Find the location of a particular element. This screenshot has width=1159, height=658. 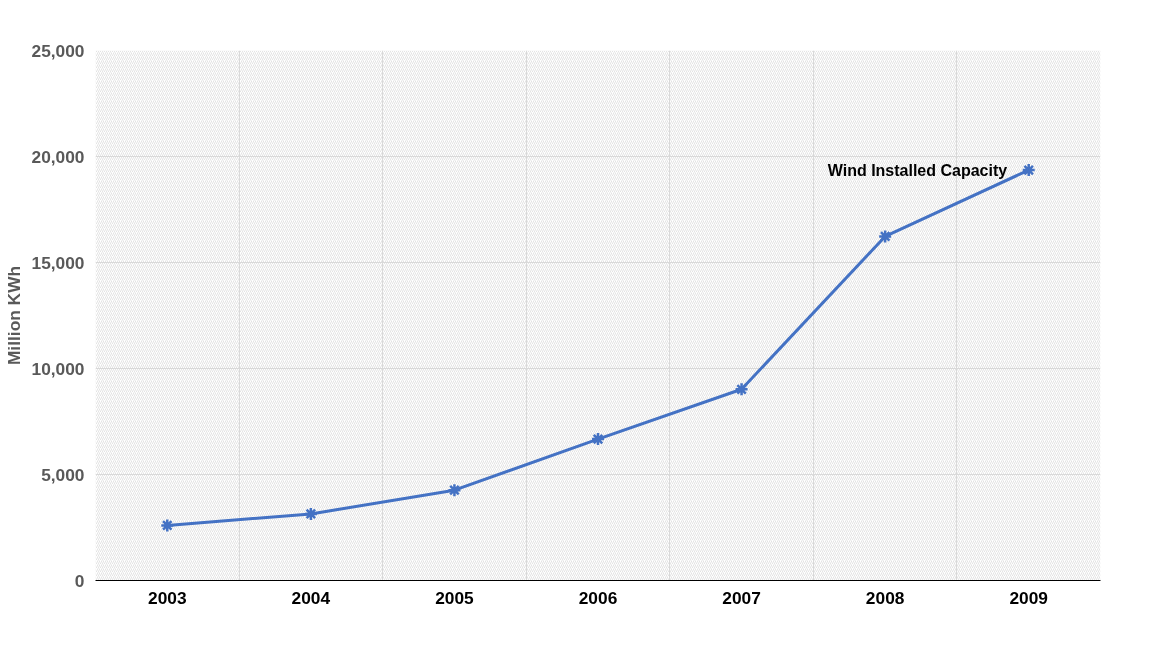

x-tick-label: 2006 is located at coordinates (598, 597).